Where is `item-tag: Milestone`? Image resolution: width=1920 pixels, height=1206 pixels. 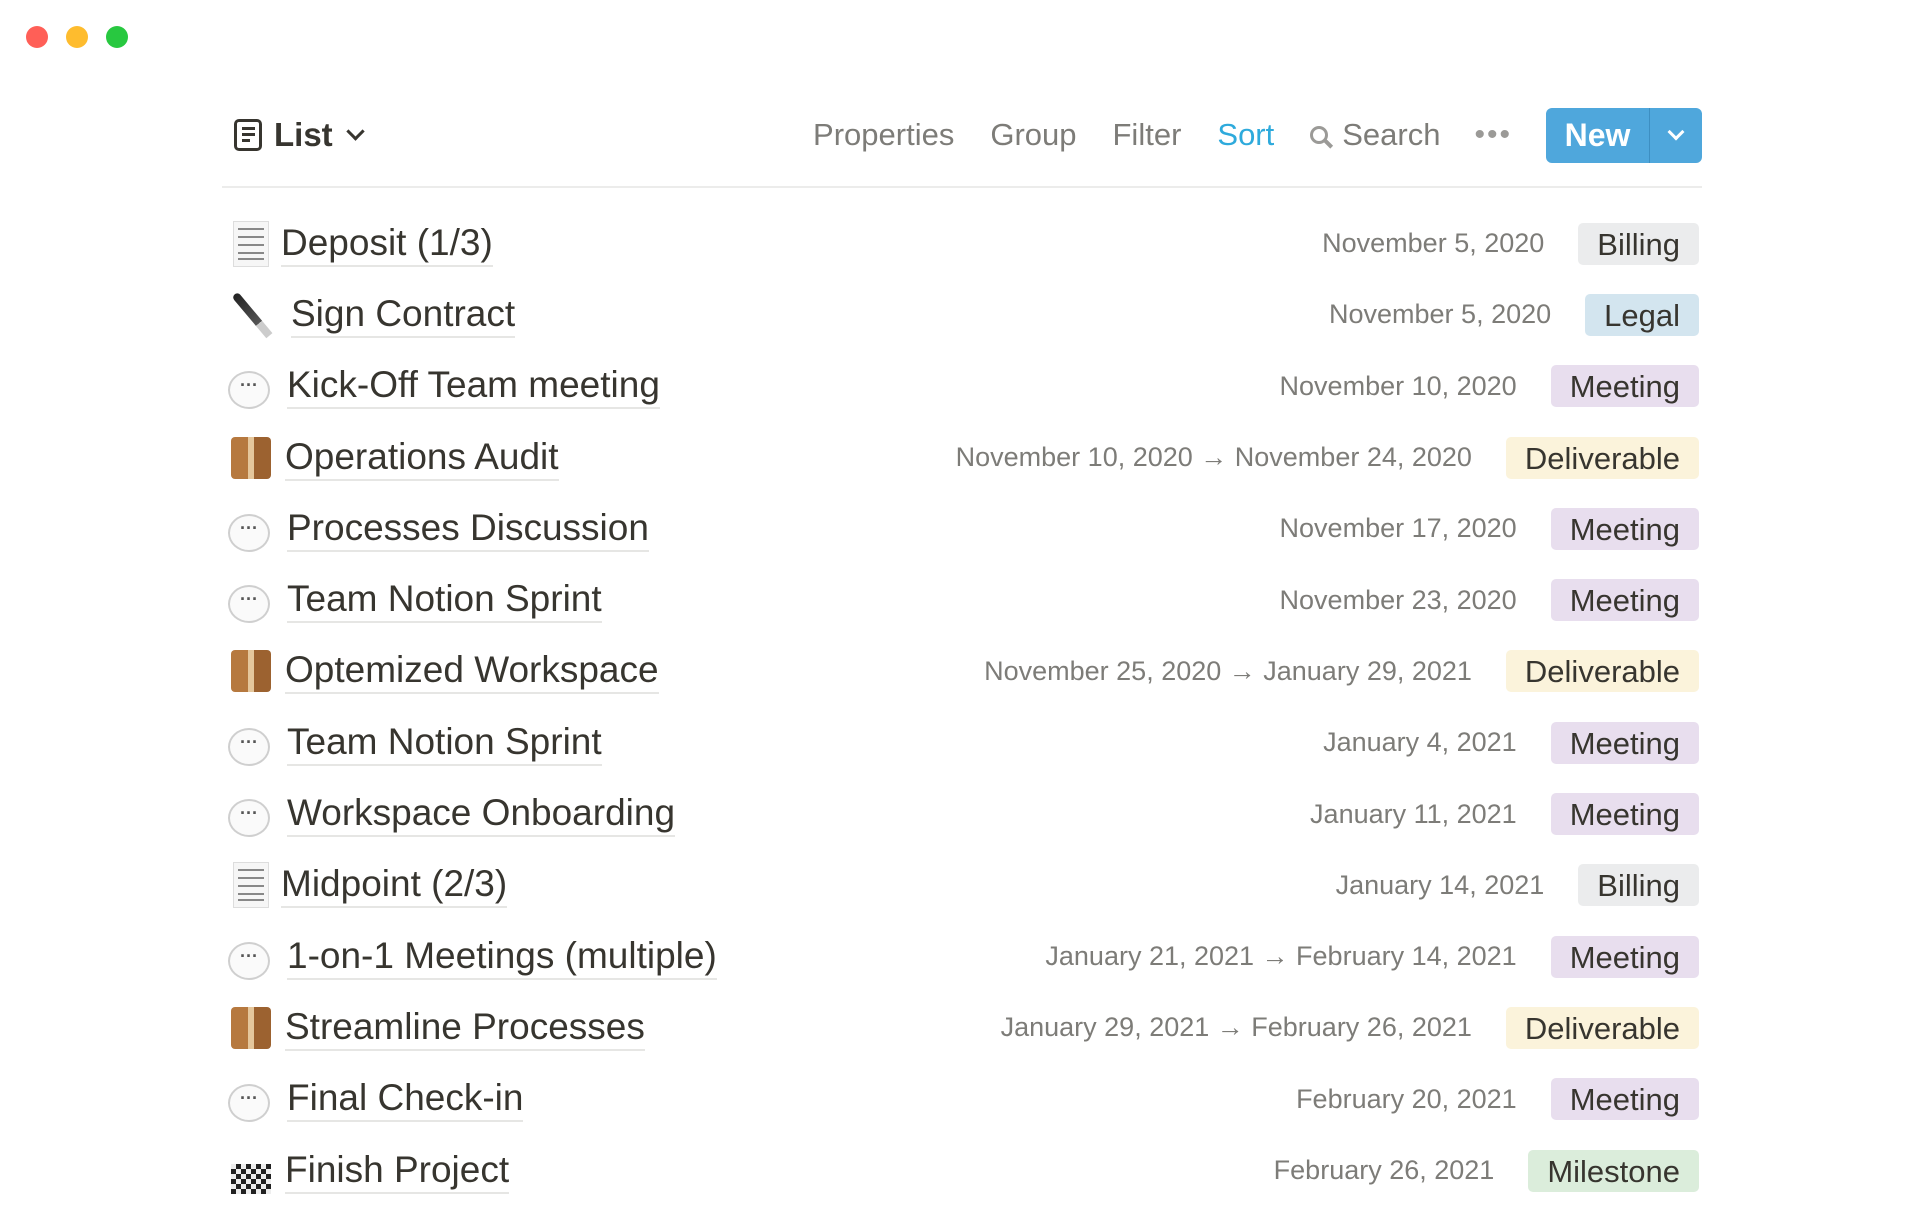 item-tag: Milestone is located at coordinates (1613, 1170).